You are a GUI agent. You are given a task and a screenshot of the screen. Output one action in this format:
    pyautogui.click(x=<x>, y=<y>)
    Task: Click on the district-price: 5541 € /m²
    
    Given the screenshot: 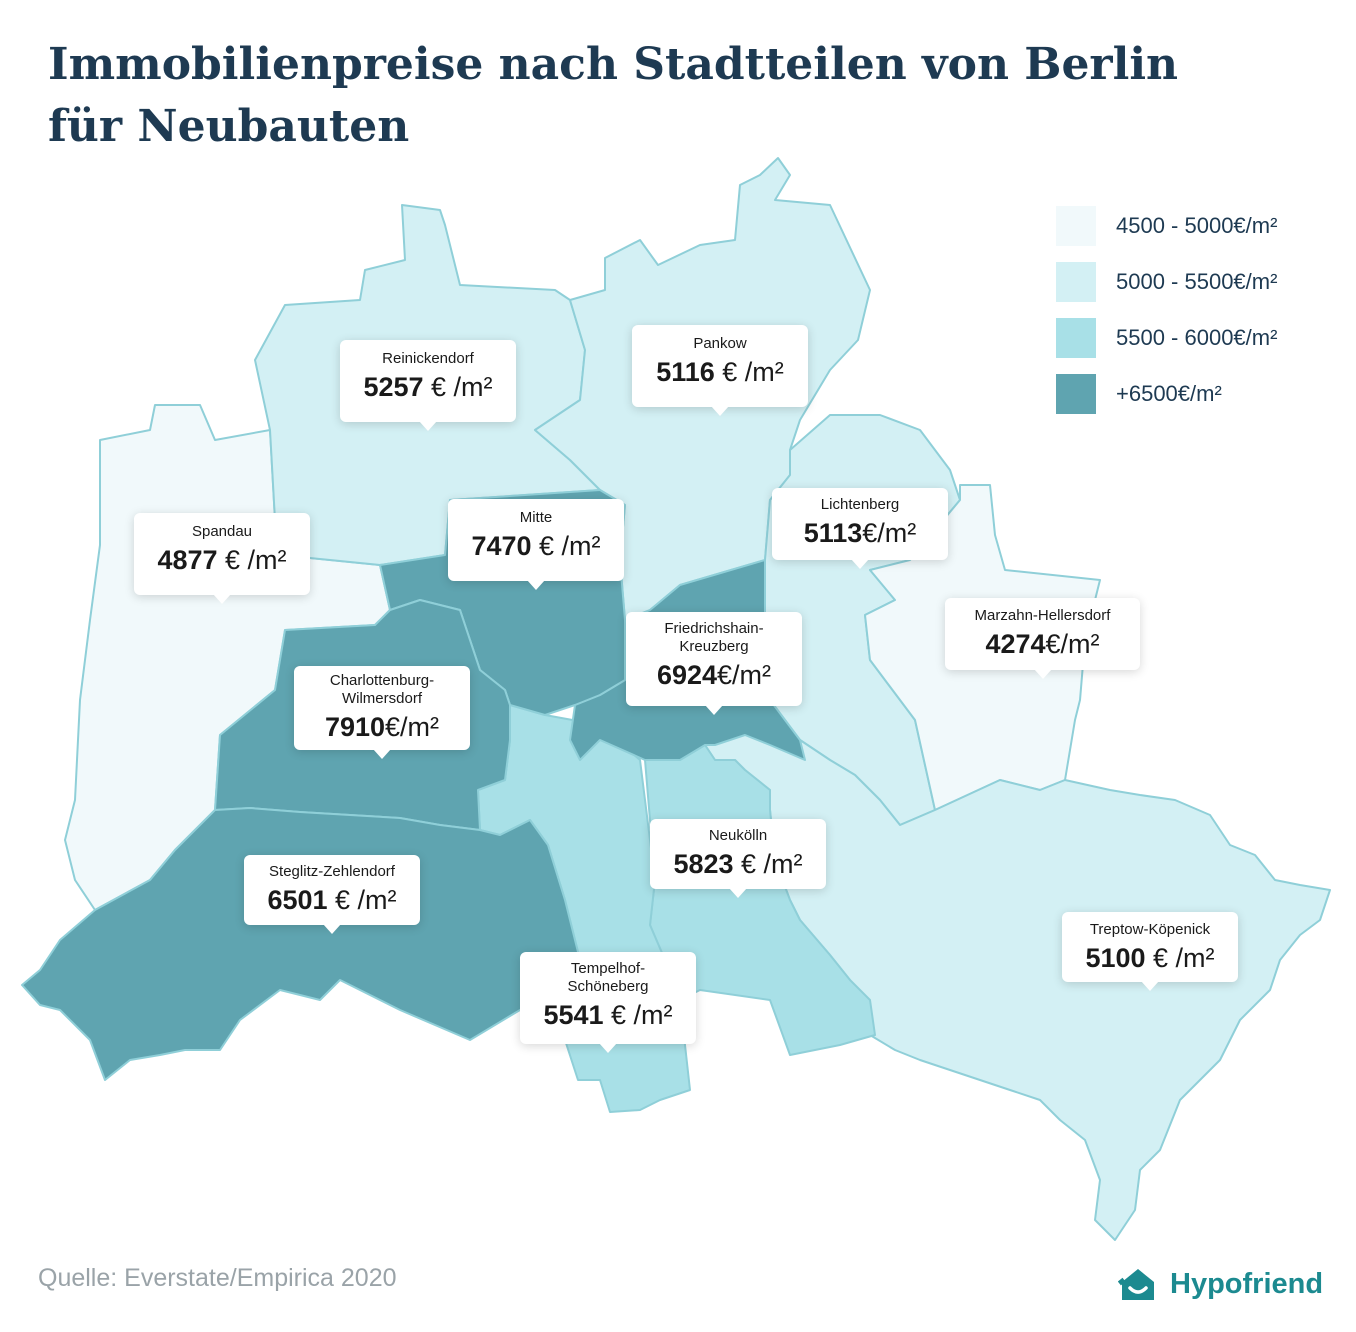 What is the action you would take?
    pyautogui.click(x=608, y=1015)
    